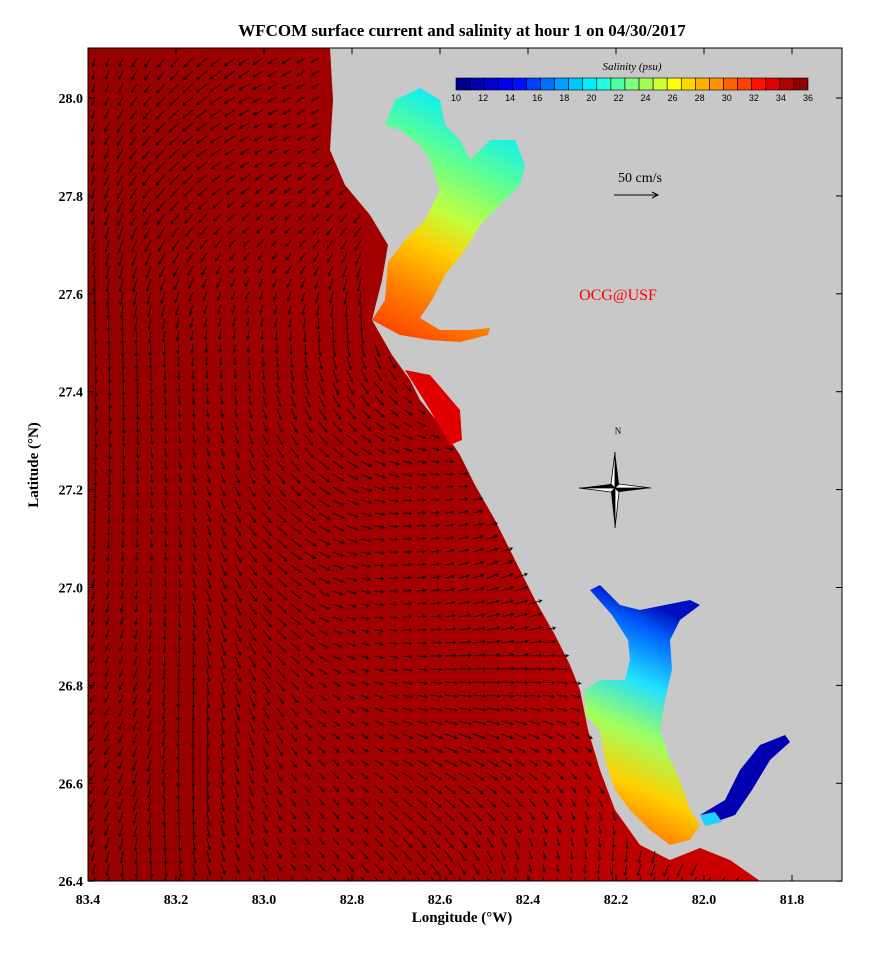 The height and width of the screenshot is (979, 878). What do you see at coordinates (646, 98) in the screenshot?
I see `colorbar-tick-label: 24` at bounding box center [646, 98].